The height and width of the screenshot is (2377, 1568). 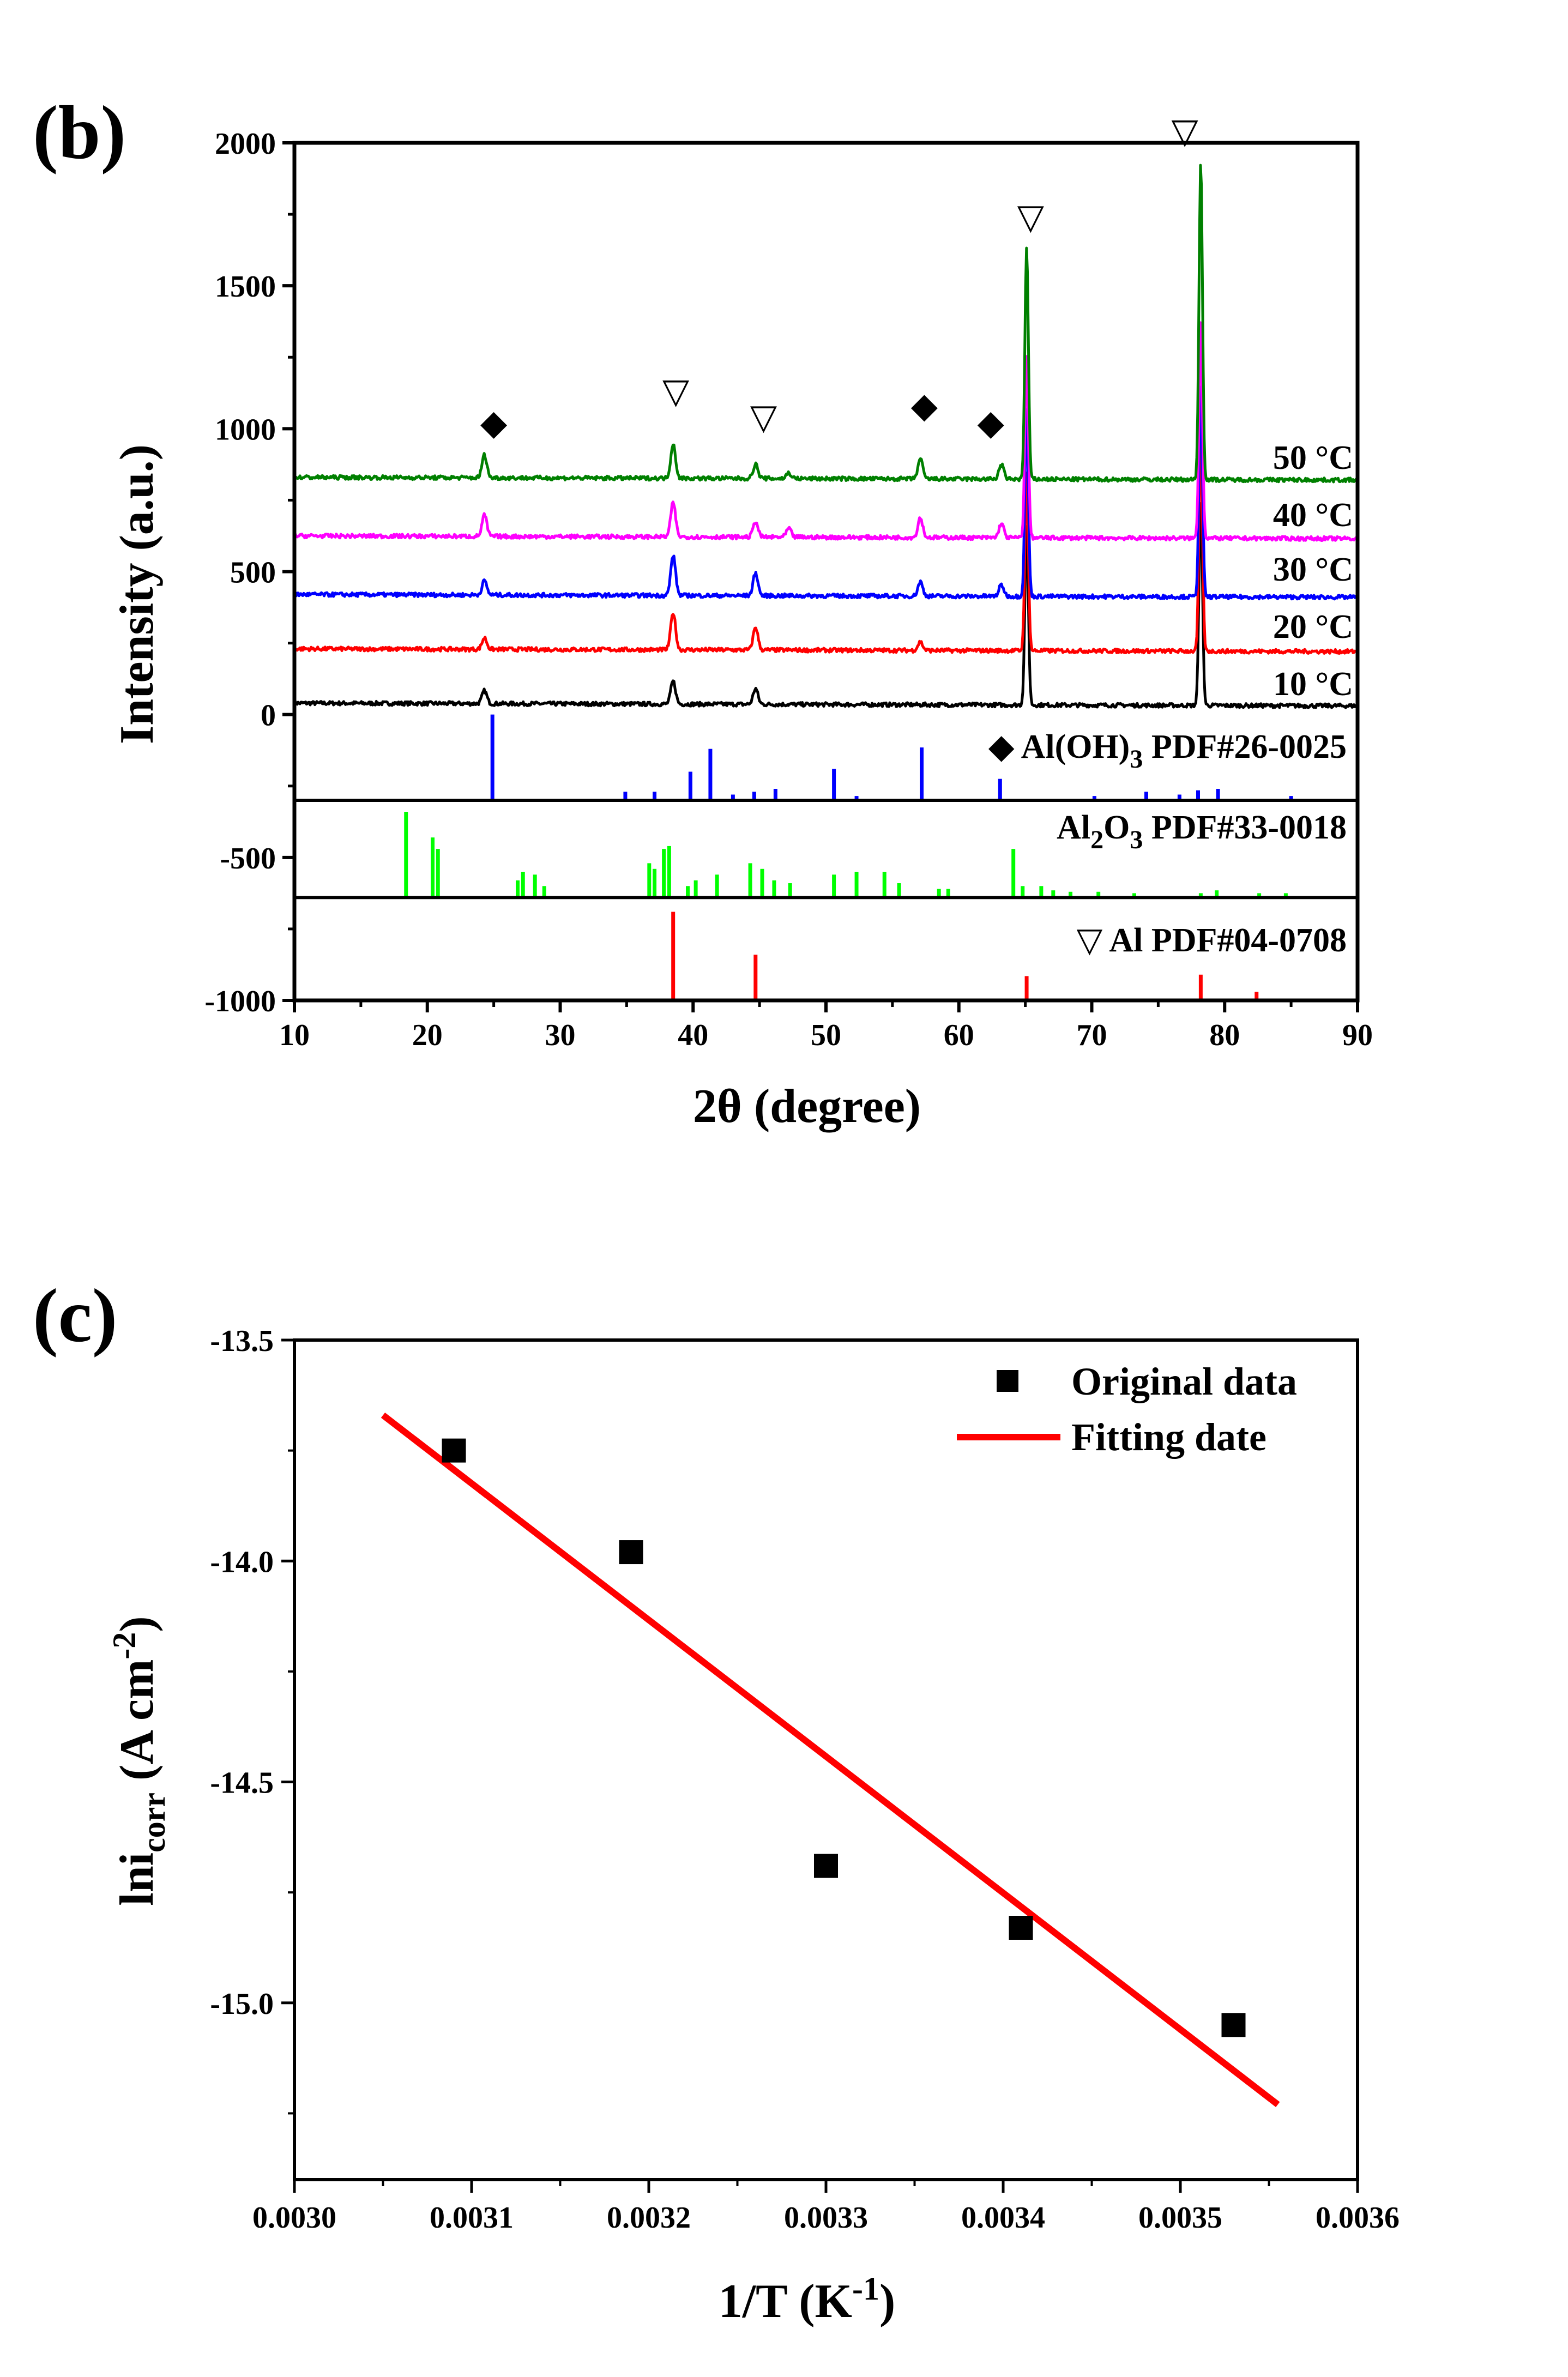 I want to click on x-tick-label: 0.0033, so click(x=826, y=2218).